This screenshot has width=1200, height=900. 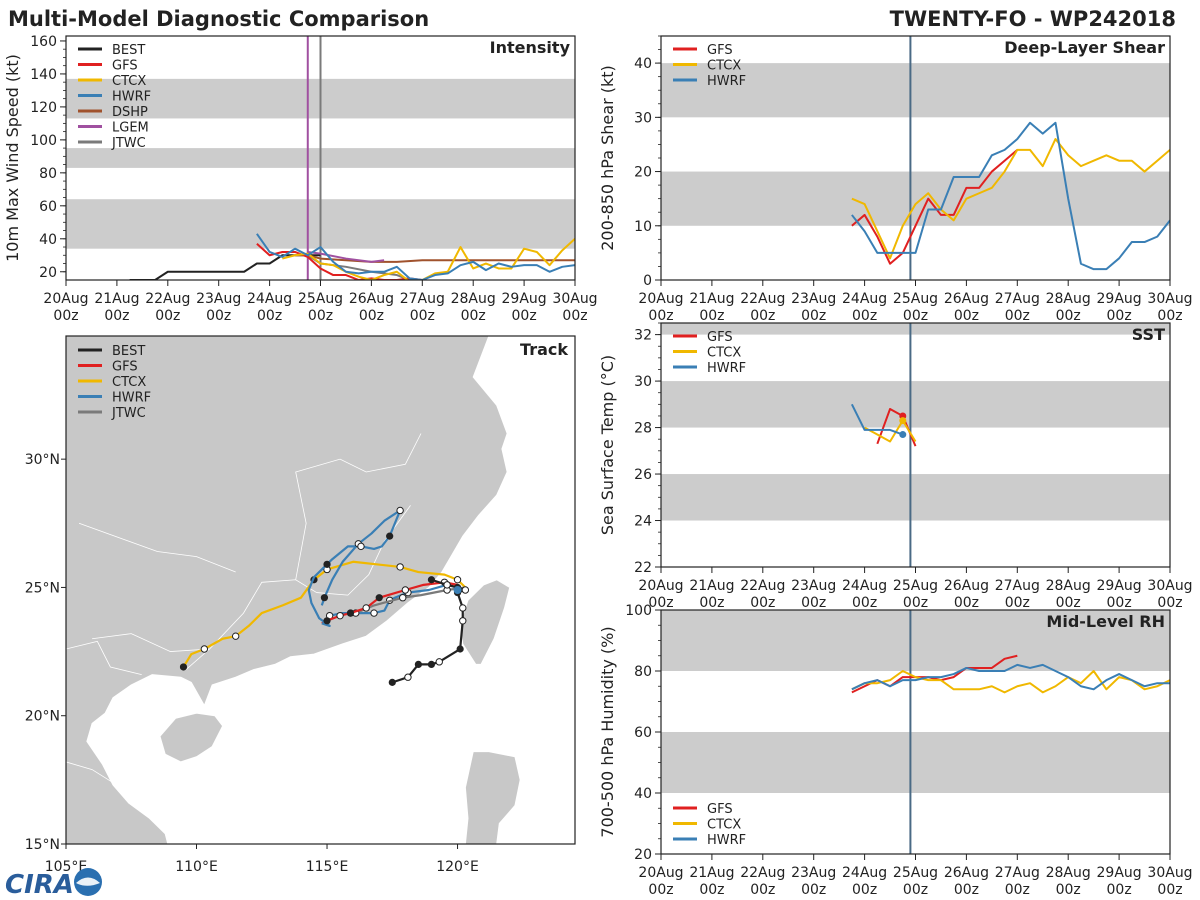 I want to click on series-line-dshp, so click(x=435, y=258).